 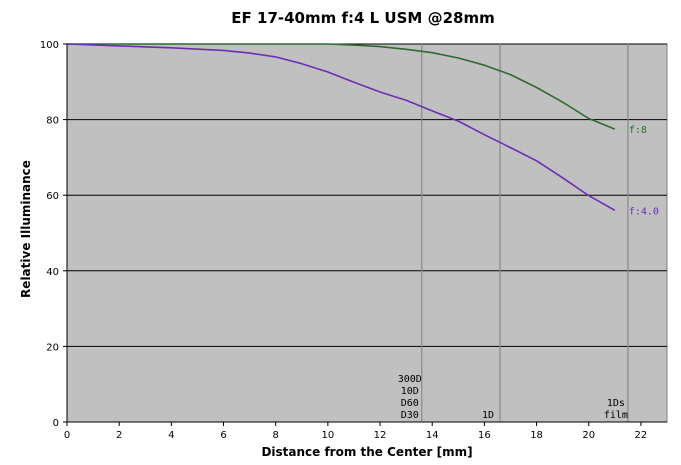 I want to click on sensor-label: 1Ds, so click(x=616, y=403).